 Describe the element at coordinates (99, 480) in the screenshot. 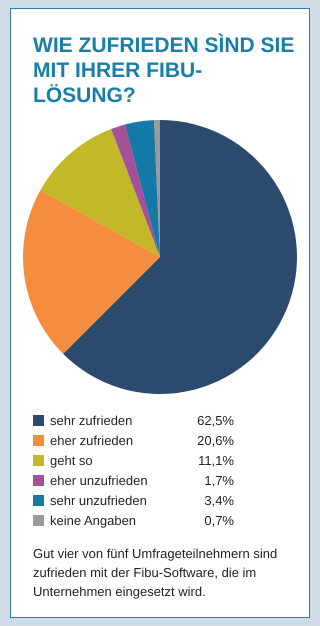

I see `legend-label: eher unzufrieden` at that location.